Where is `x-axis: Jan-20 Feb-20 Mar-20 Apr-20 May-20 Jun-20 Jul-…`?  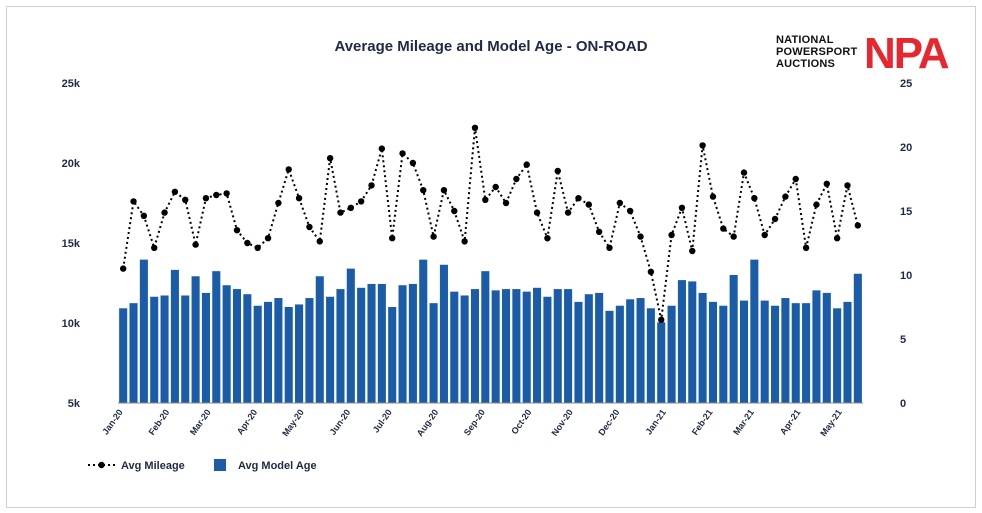 x-axis: Jan-20 Feb-20 Mar-20 Apr-20 May-20 Jun-20 Jul-… is located at coordinates (472, 422).